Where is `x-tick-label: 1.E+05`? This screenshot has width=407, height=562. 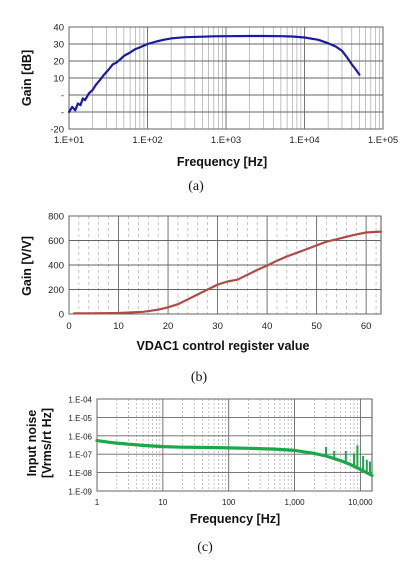 x-tick-label: 1.E+05 is located at coordinates (383, 140).